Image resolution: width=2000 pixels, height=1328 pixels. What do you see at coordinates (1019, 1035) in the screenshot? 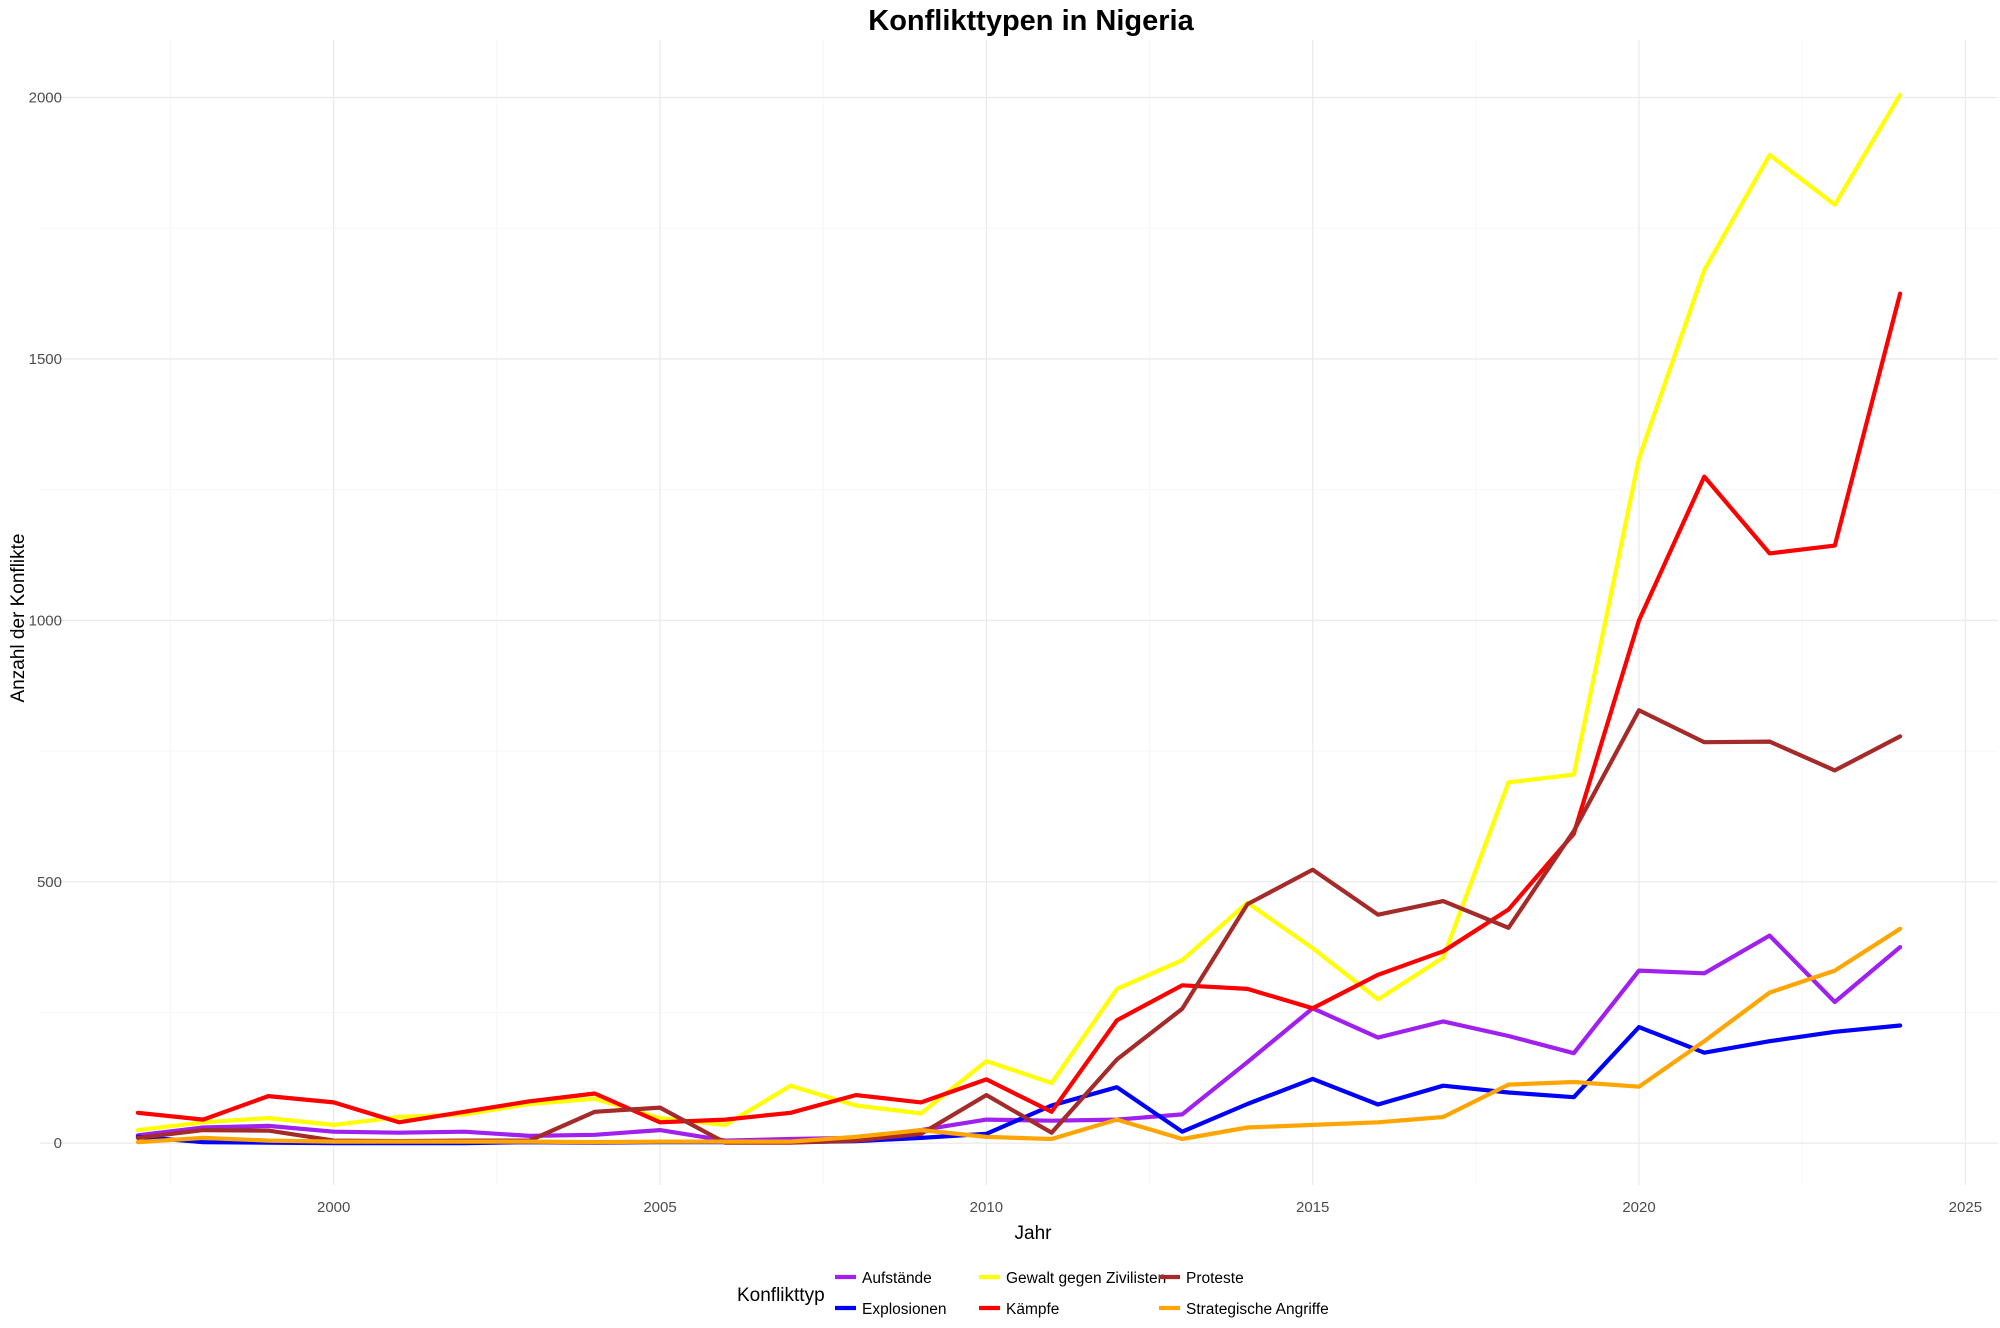
I see `series-line-strategische-angriffe` at bounding box center [1019, 1035].